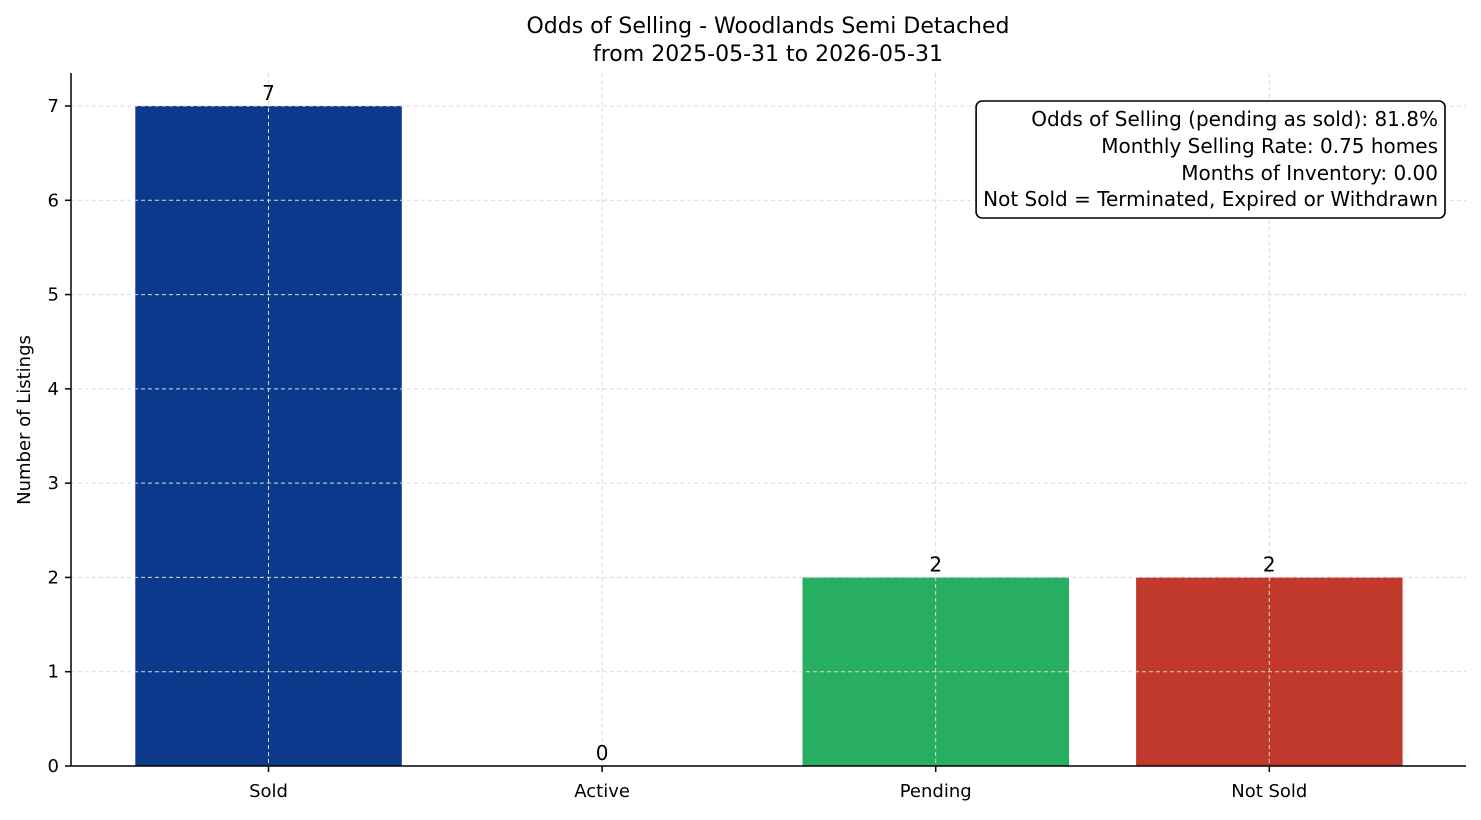  Describe the element at coordinates (268, 791) in the screenshot. I see `x-tick-label: Sold` at that location.